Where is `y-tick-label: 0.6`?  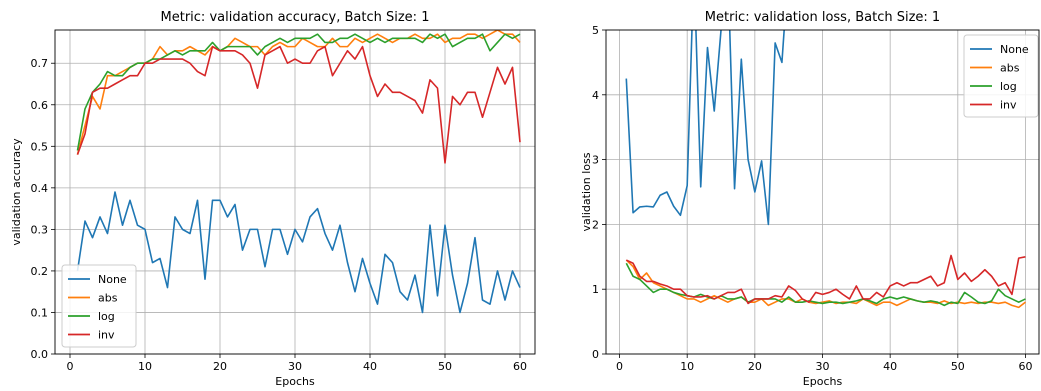 y-tick-label: 0.6 is located at coordinates (40, 105).